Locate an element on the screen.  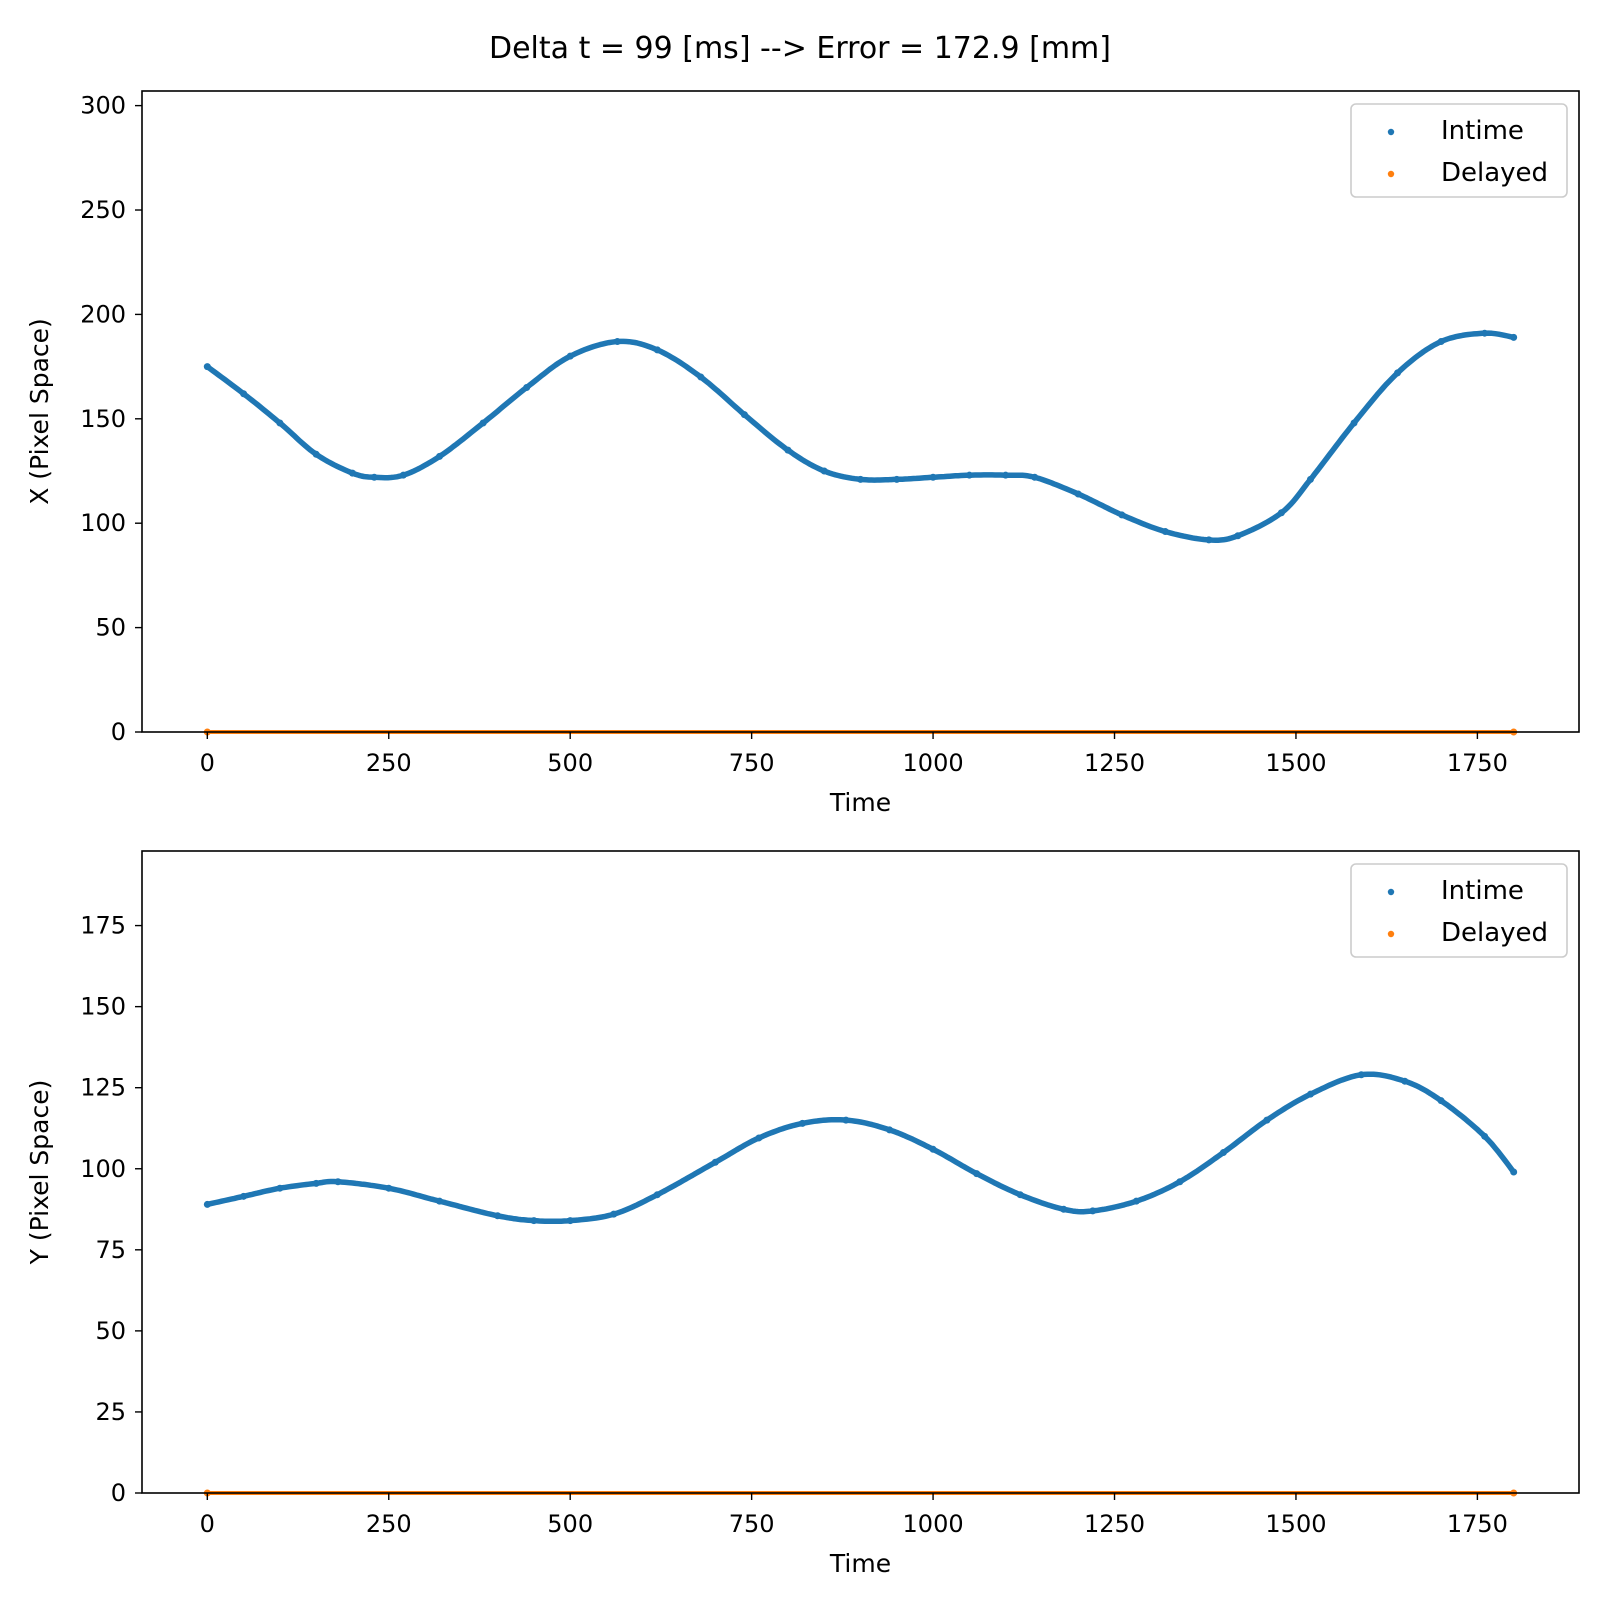
x-plot-legend-label-intime: Intime is located at coordinates (1482, 131).